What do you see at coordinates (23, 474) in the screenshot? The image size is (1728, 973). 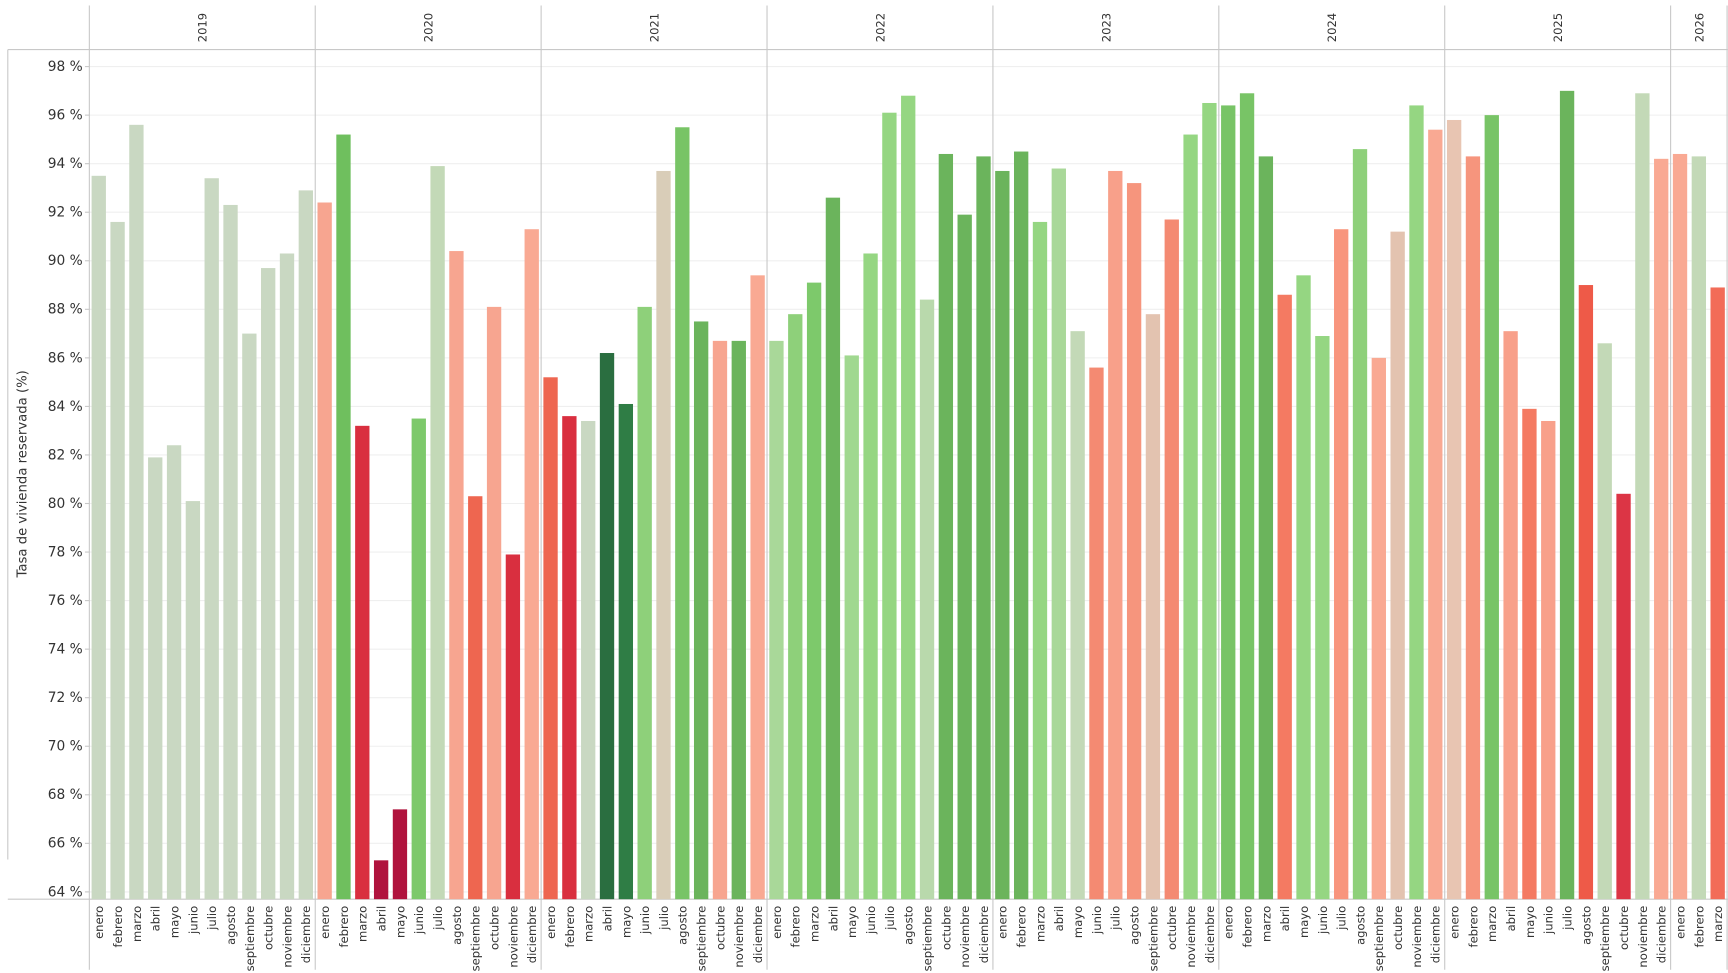 I see `y-axis-title: Tasa de vivienda reservada (%)` at bounding box center [23, 474].